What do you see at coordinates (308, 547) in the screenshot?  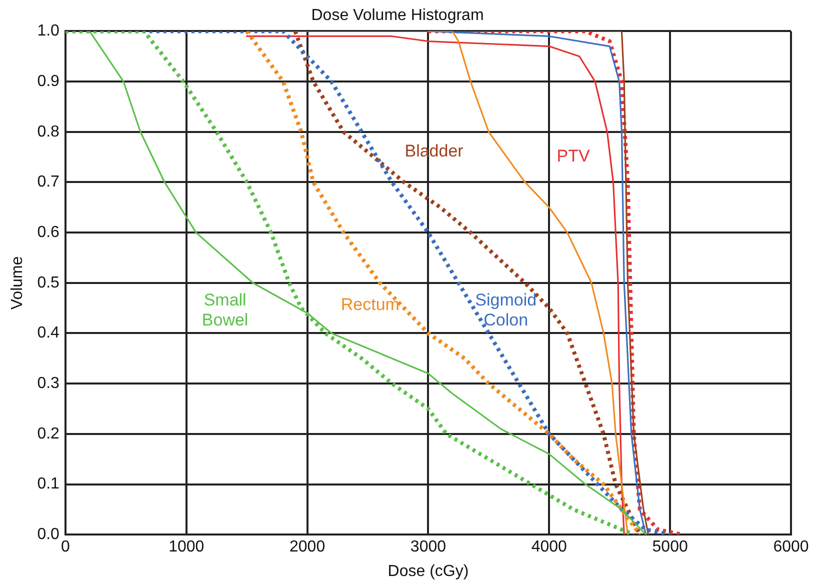 I see `x-tick-label: 2000` at bounding box center [308, 547].